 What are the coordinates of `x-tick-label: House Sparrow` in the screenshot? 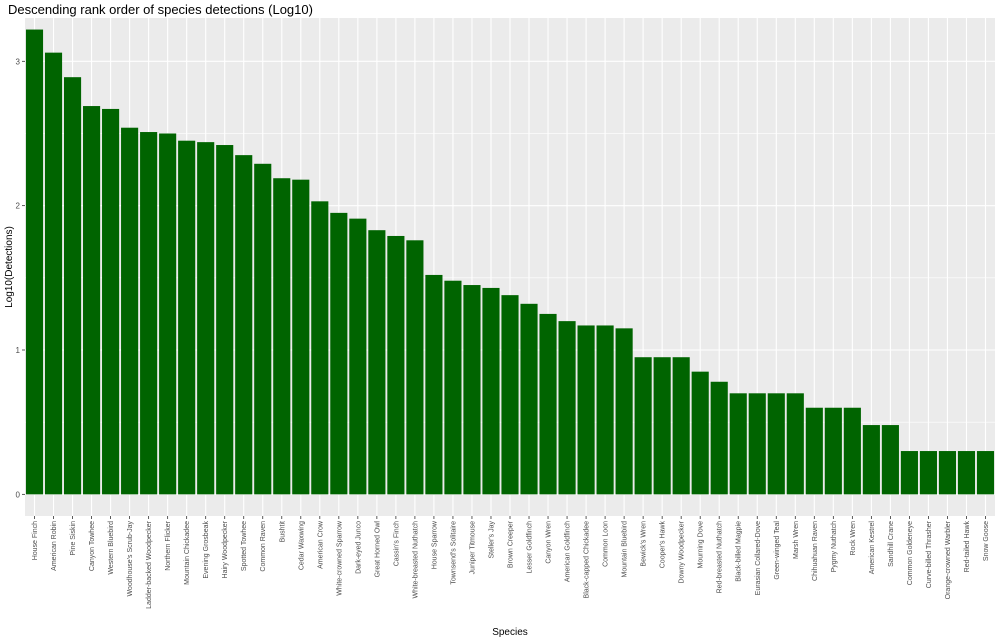 It's located at (434, 544).